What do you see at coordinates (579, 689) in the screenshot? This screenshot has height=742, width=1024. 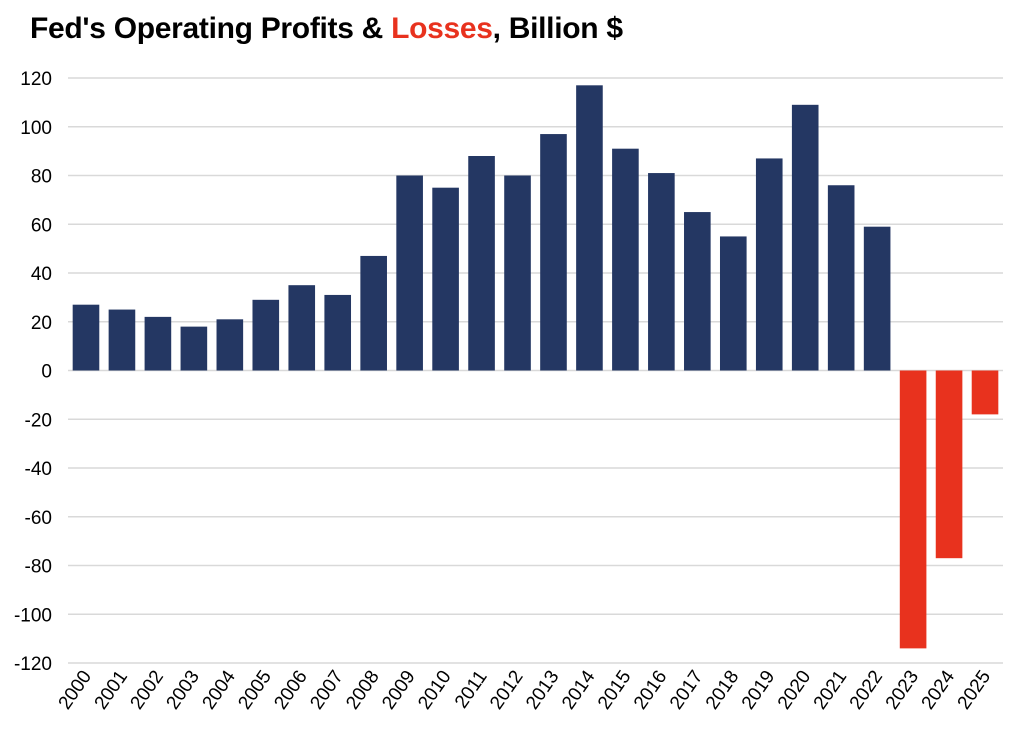 I see `x-tick-label: 2014` at bounding box center [579, 689].